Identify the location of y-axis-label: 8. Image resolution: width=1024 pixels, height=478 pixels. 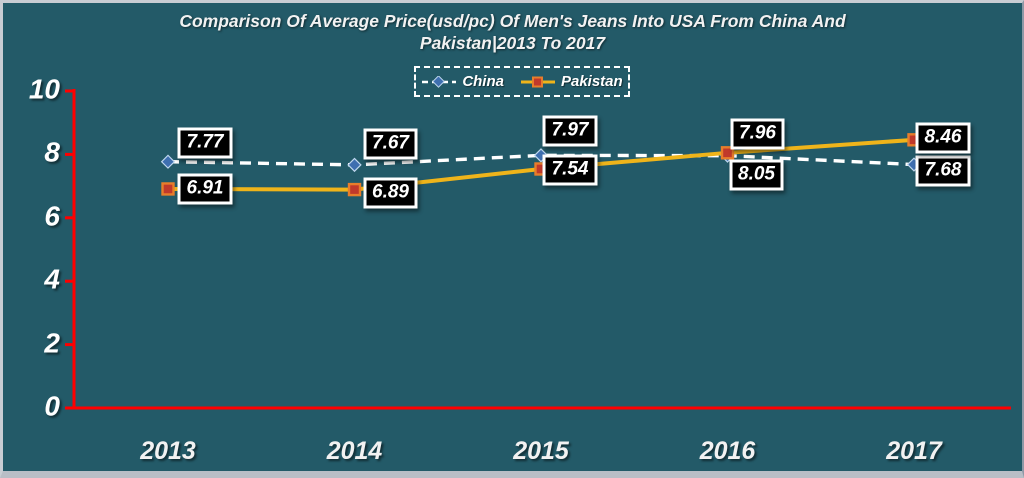
(52, 153).